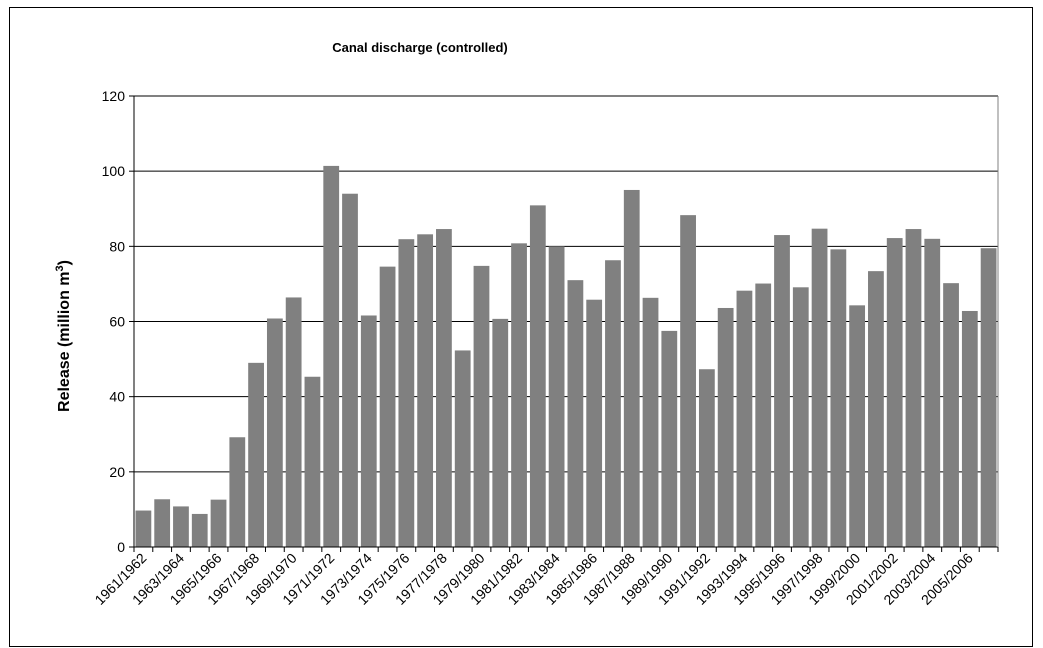 This screenshot has width=1043, height=648. I want to click on y-axis-label-text: Release (million m, so click(64, 341).